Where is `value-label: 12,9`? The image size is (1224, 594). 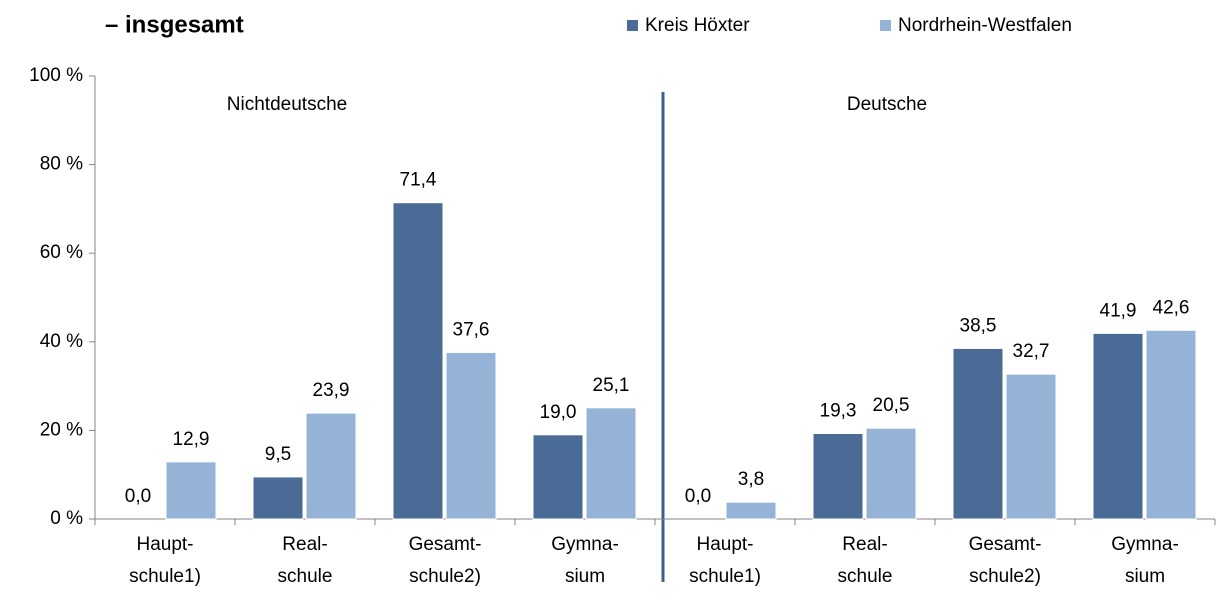 value-label: 12,9 is located at coordinates (191, 439).